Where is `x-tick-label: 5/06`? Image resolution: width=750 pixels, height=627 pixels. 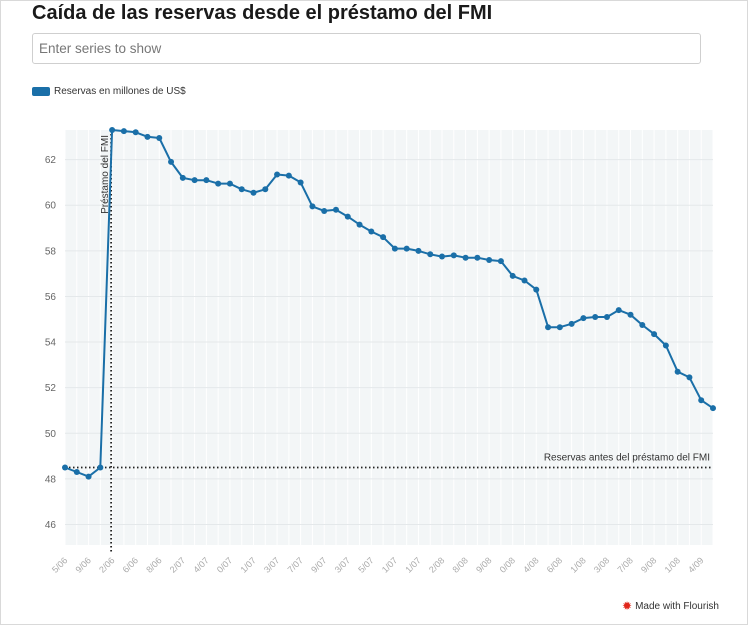 x-tick-label: 5/06 is located at coordinates (59, 564).